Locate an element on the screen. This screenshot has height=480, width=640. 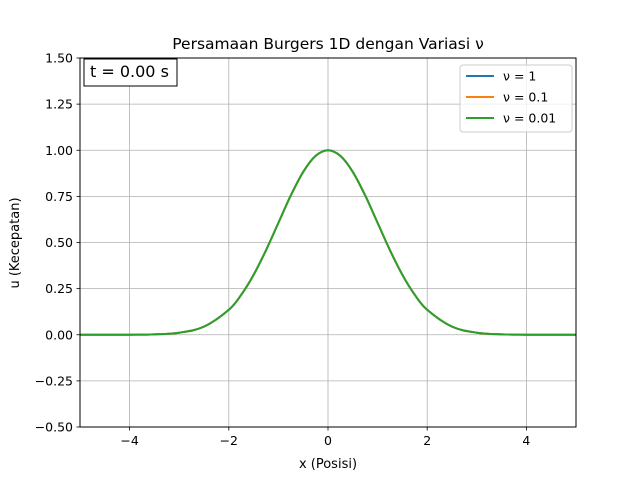
y-tick-label-0-25: 0.25 is located at coordinates (59, 288).